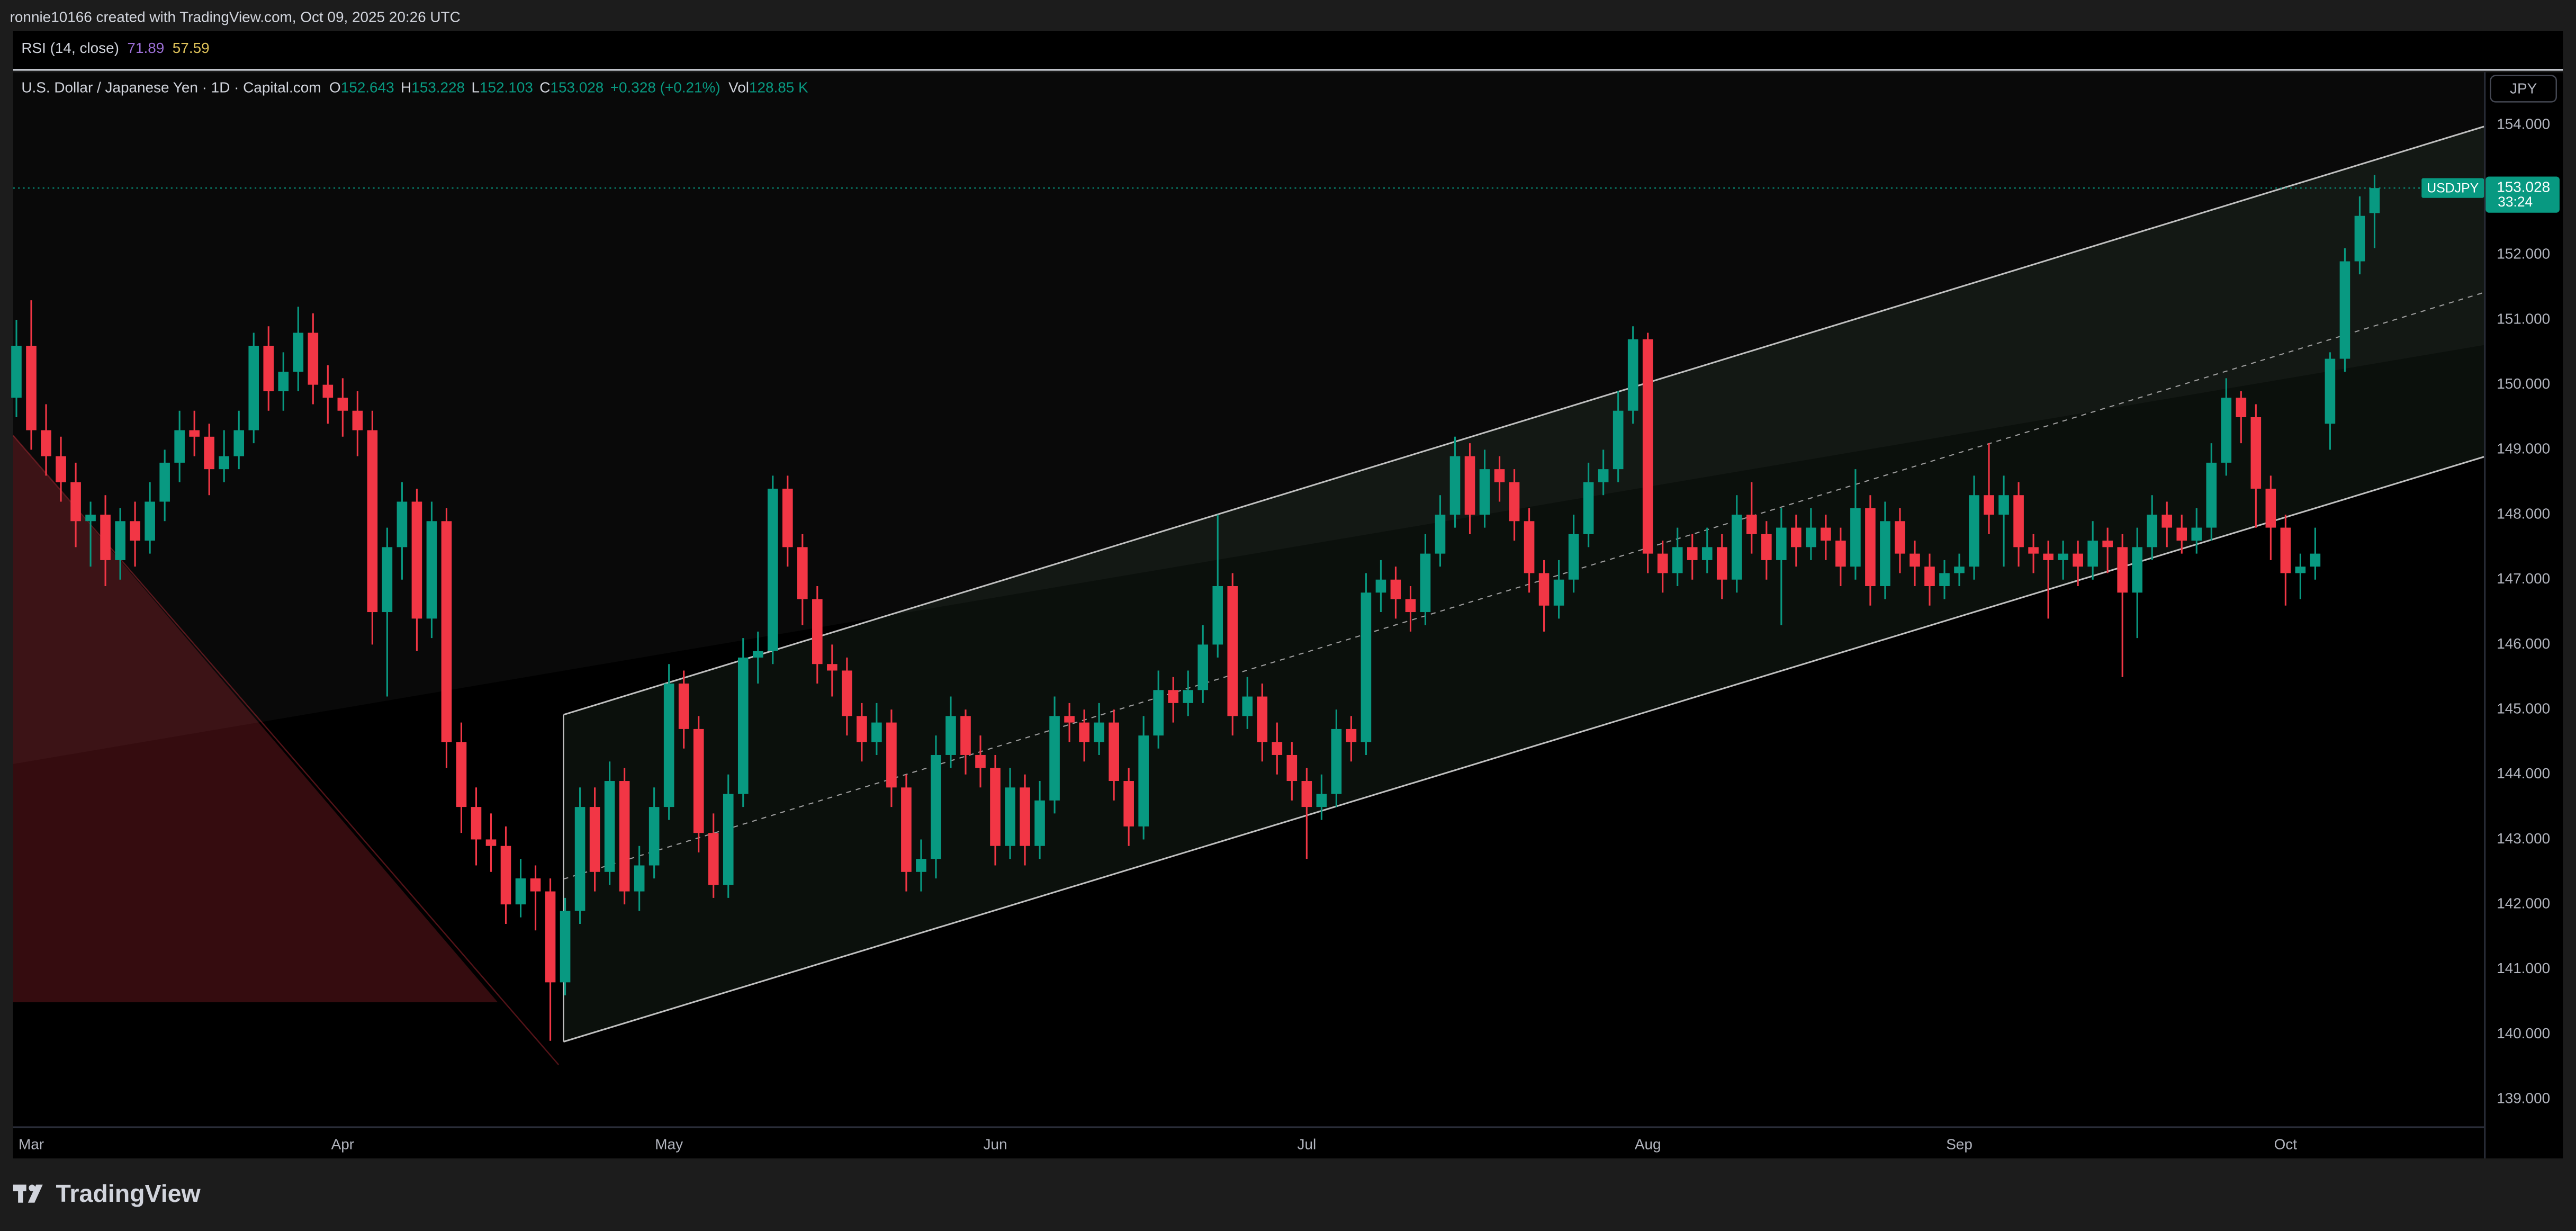 The image size is (2576, 1231). What do you see at coordinates (2523, 1033) in the screenshot?
I see `y-tick-label: 140.000` at bounding box center [2523, 1033].